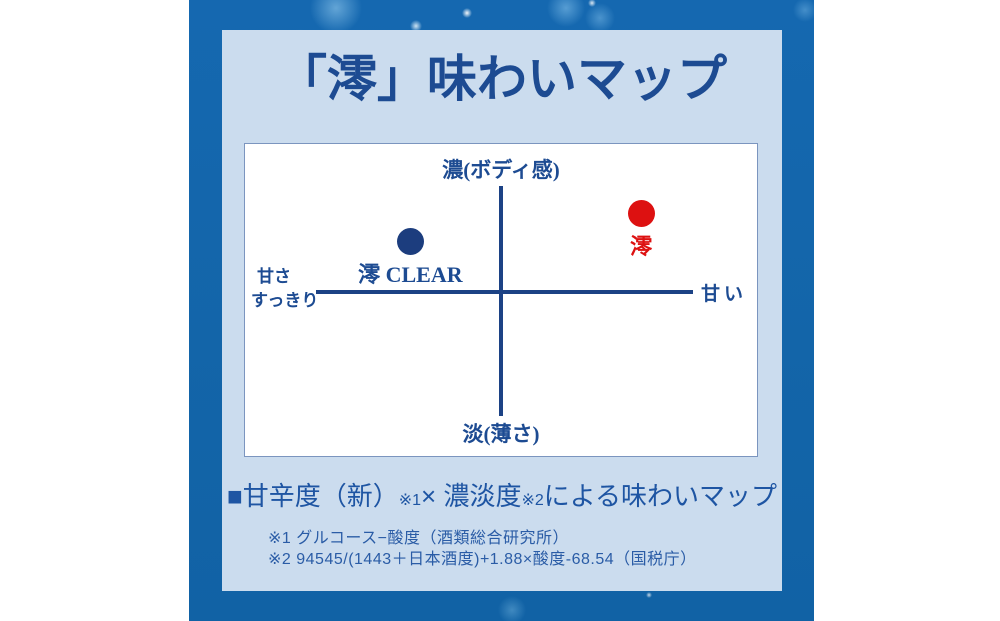 The width and height of the screenshot is (1000, 621). Describe the element at coordinates (502, 79) in the screenshot. I see `page-title: 「澪」味わいマップ` at that location.